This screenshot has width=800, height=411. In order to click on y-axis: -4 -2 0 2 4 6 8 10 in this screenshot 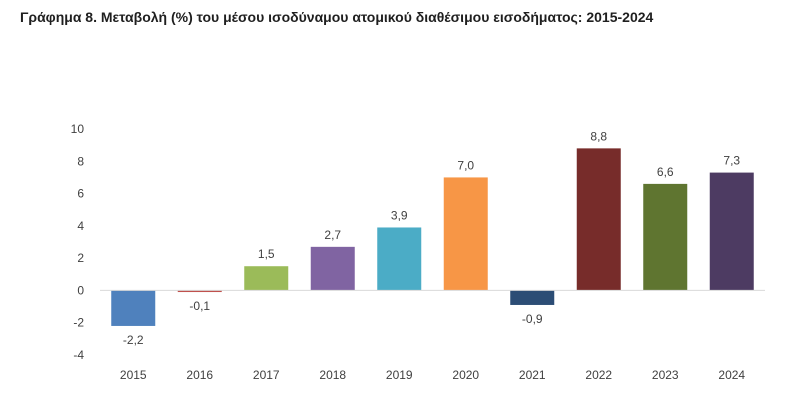, I will do `click(78, 242)`.